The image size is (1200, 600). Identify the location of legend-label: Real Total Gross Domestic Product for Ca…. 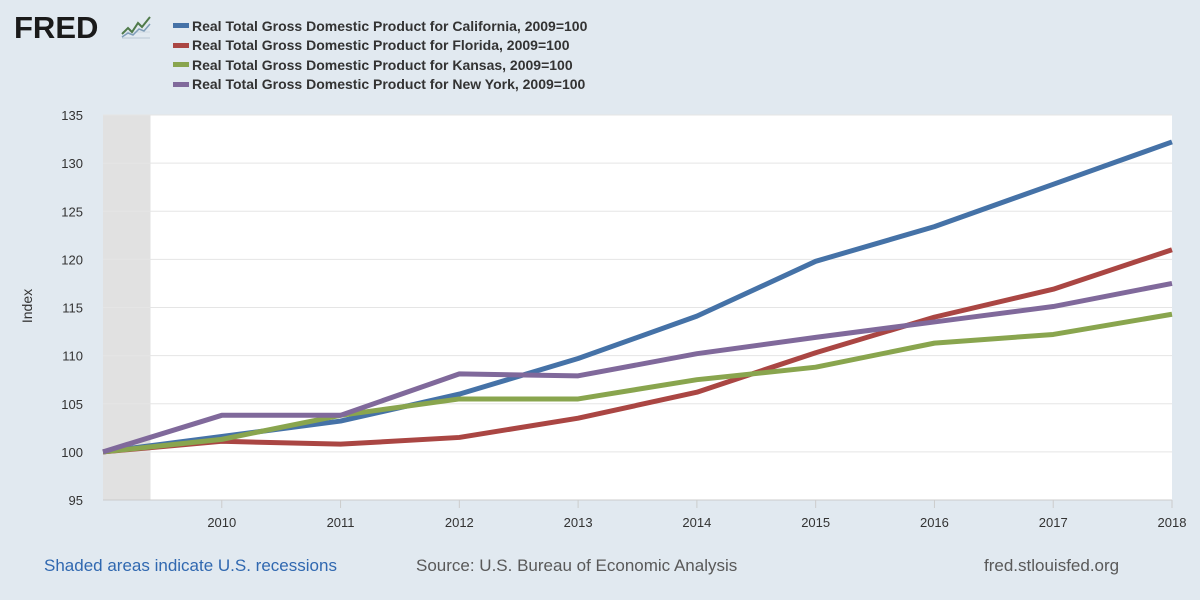
(390, 25).